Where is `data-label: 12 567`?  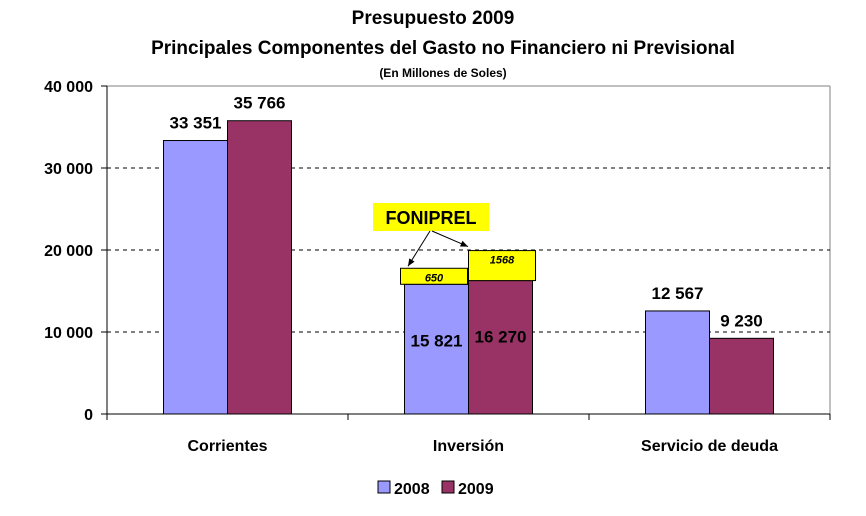 data-label: 12 567 is located at coordinates (678, 293).